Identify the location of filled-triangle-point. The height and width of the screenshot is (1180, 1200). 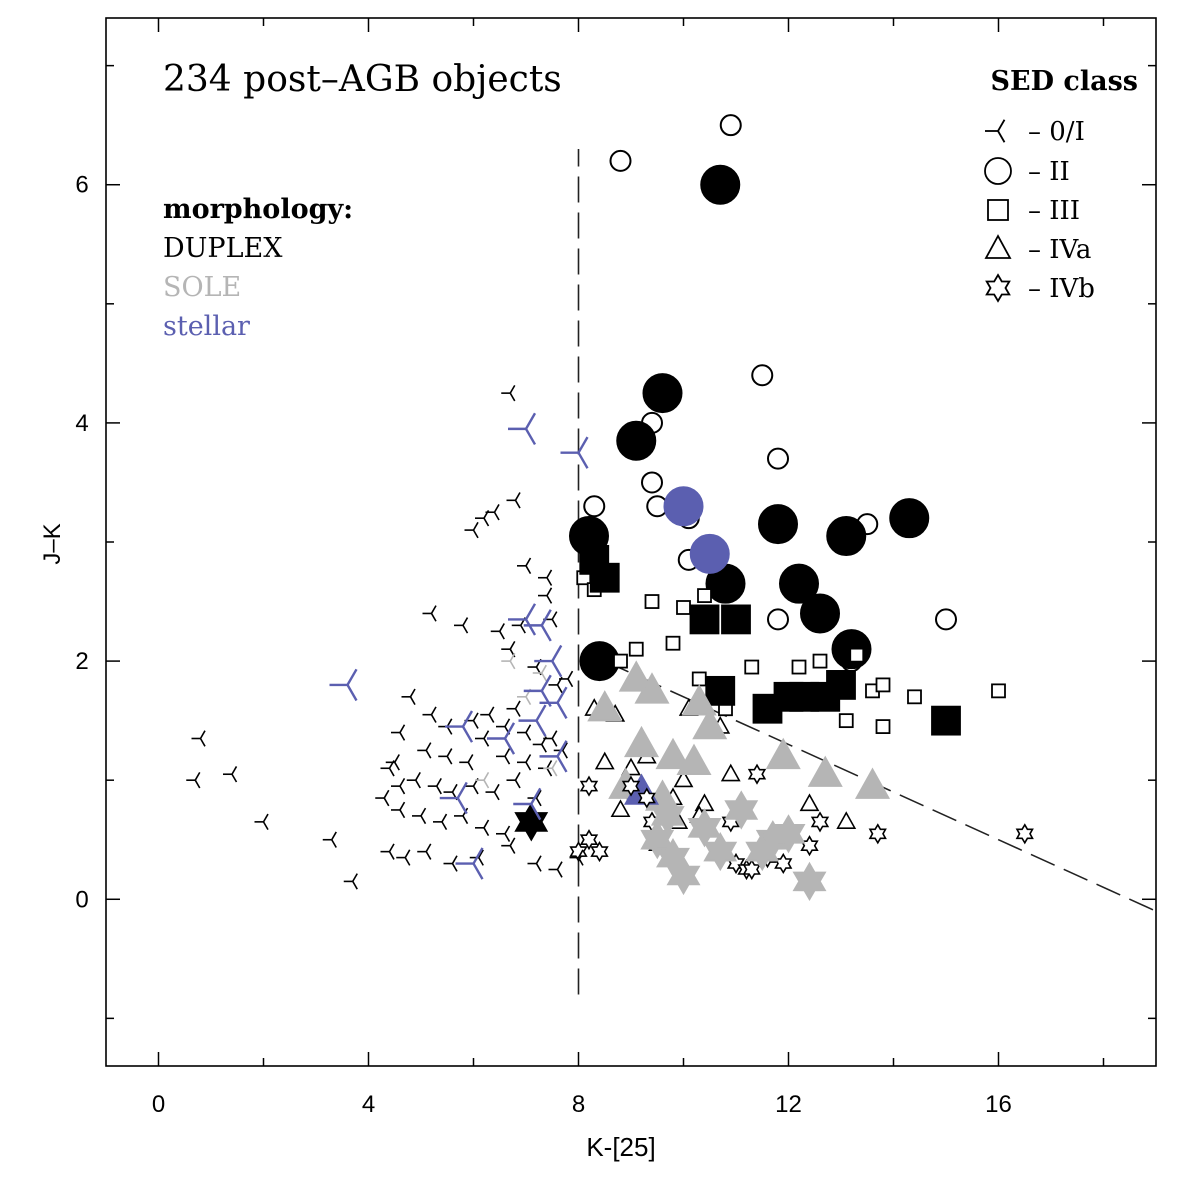
(605, 706).